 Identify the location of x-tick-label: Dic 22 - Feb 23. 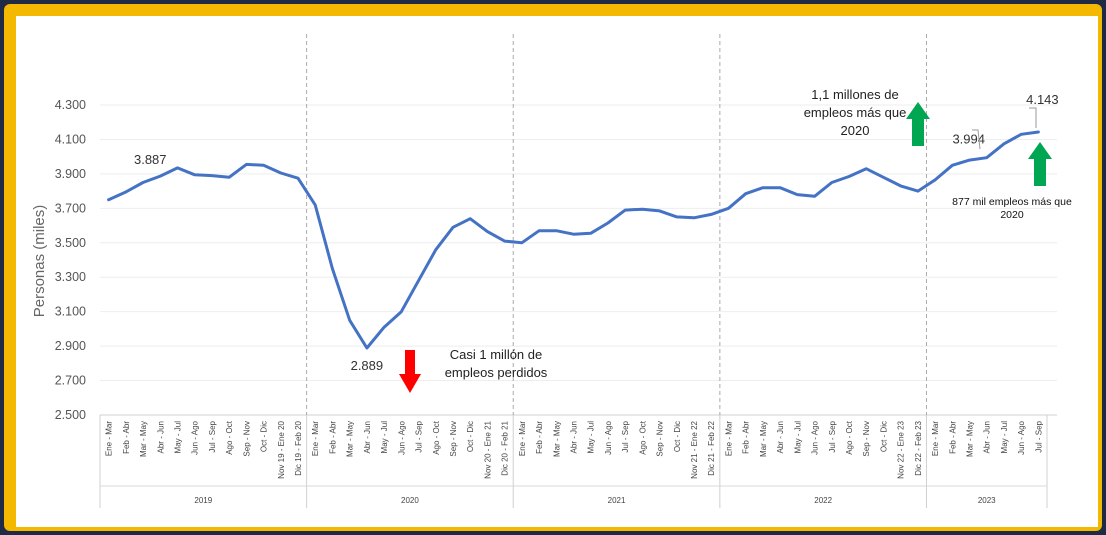
(918, 447).